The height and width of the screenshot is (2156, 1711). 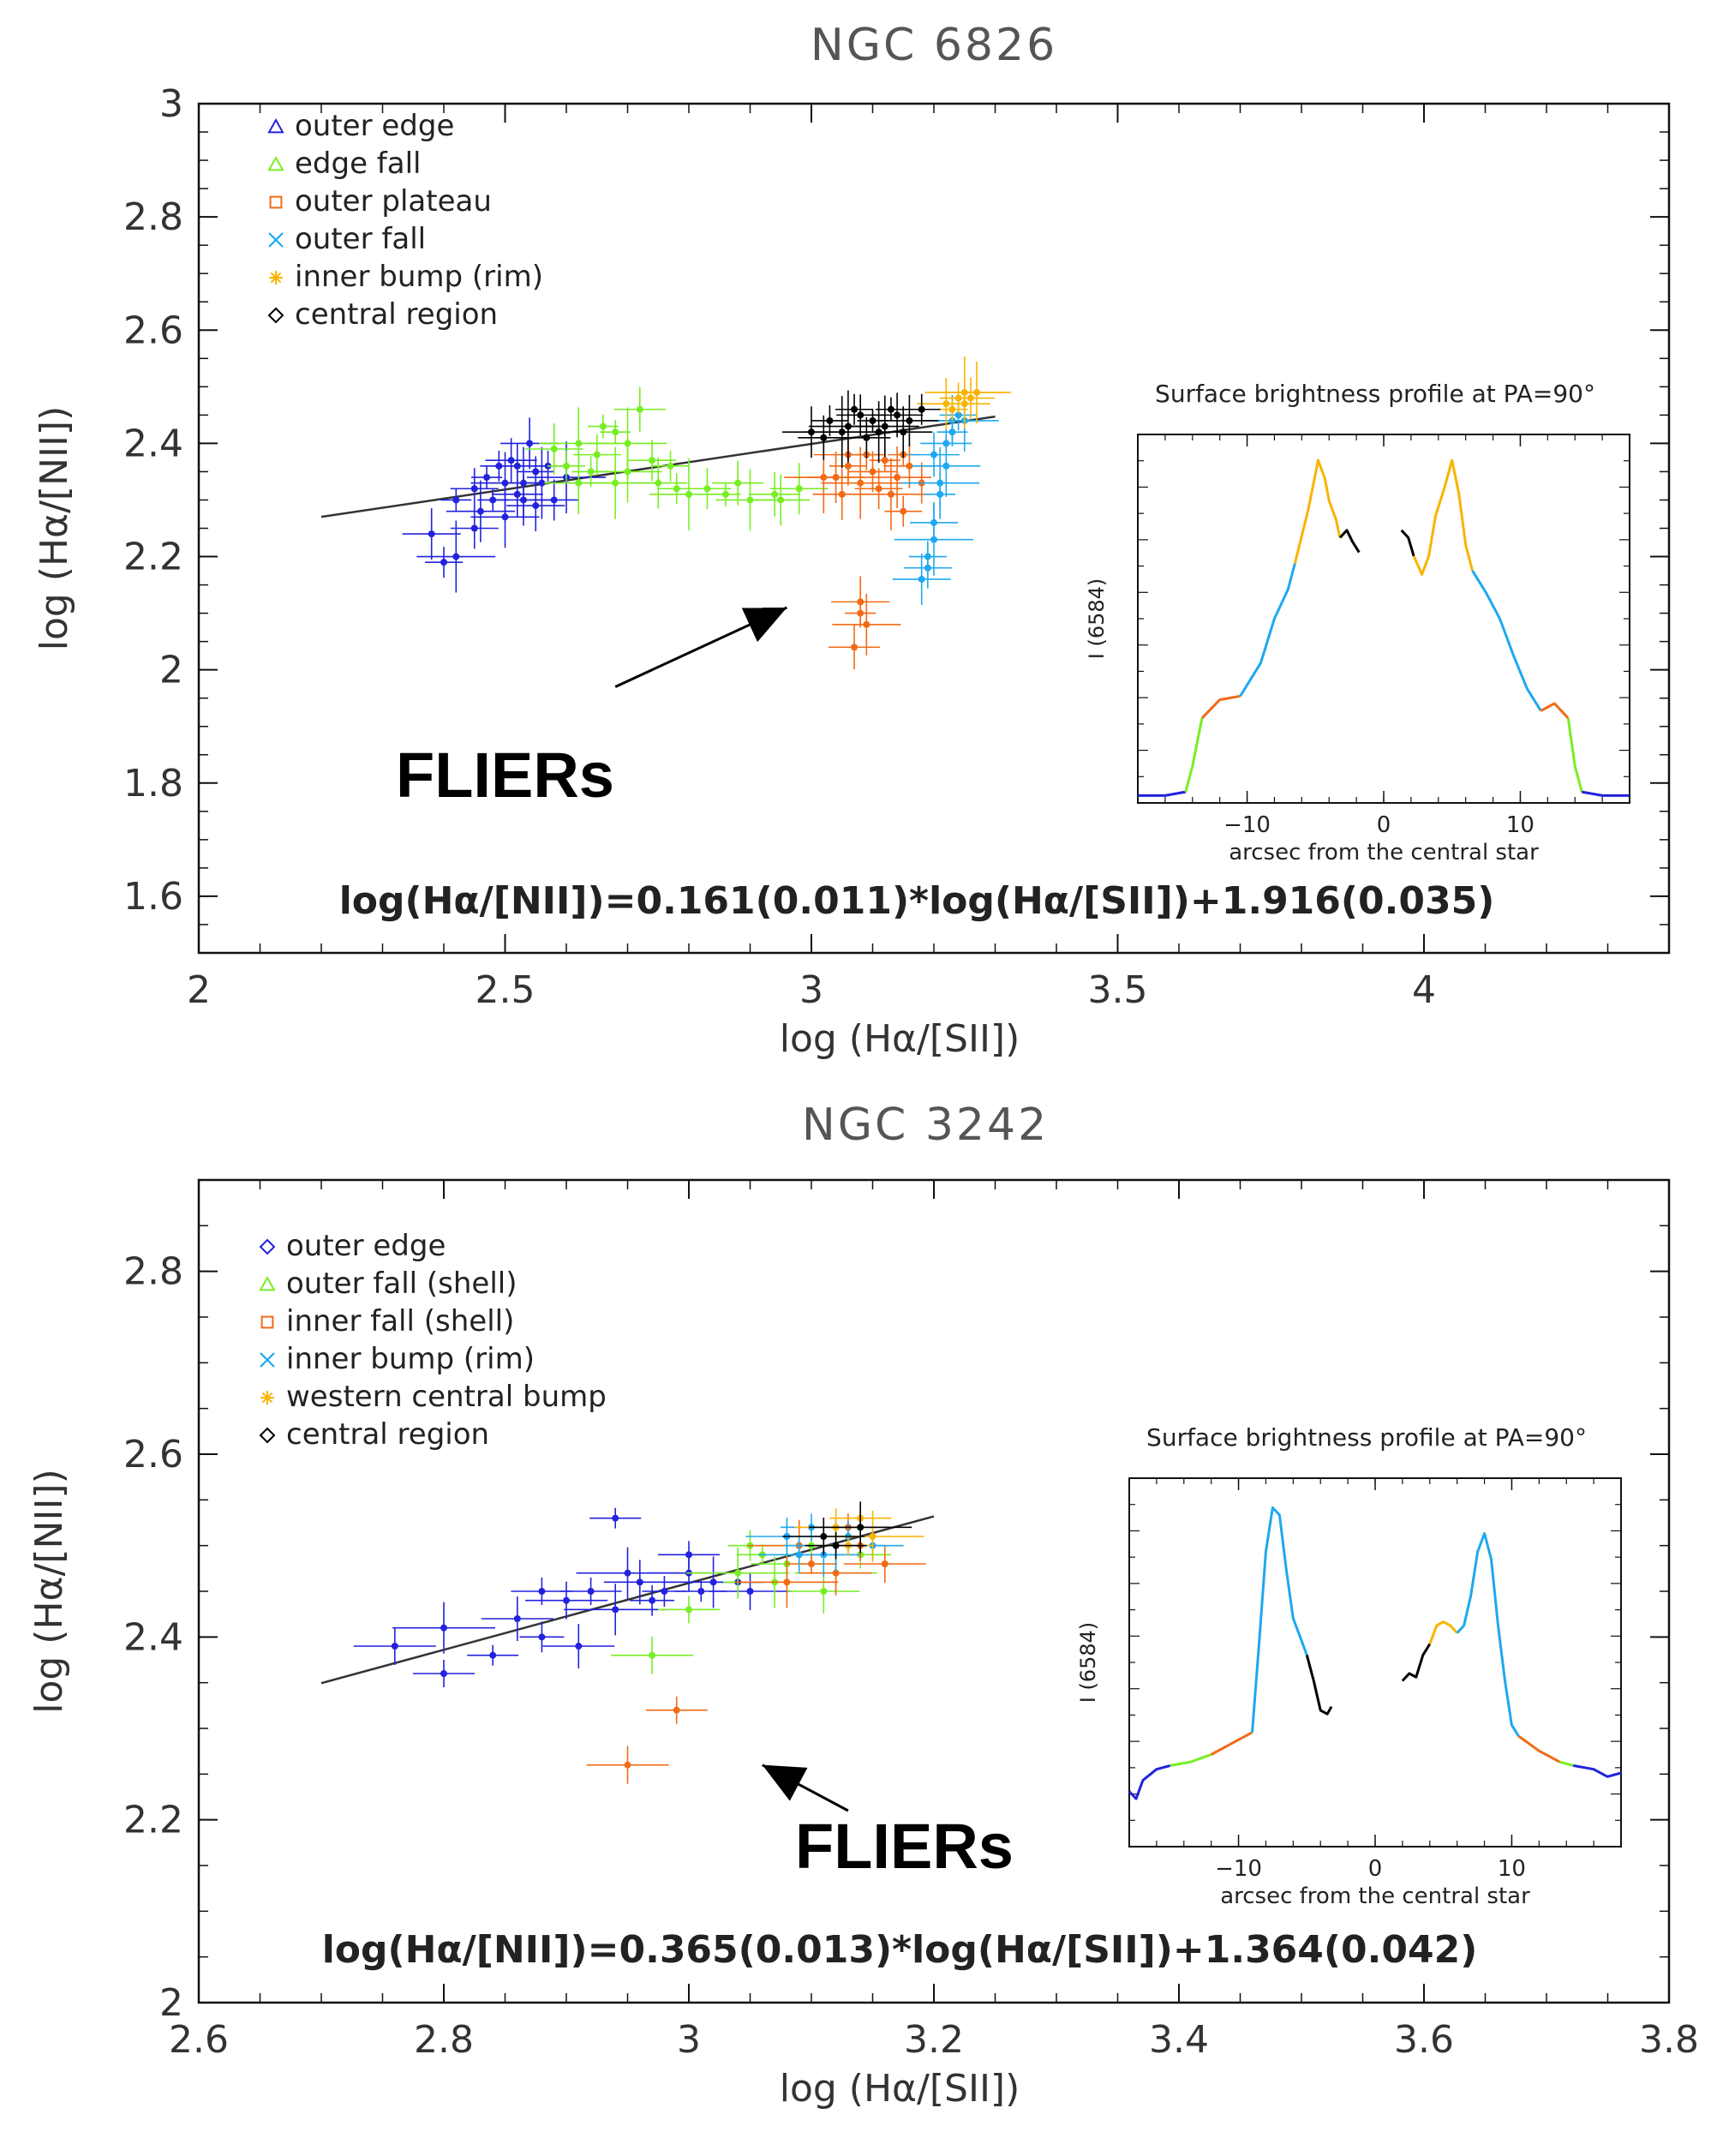 What do you see at coordinates (1375, 1896) in the screenshot?
I see `inset-x-axis-title: arcsec from the central star` at bounding box center [1375, 1896].